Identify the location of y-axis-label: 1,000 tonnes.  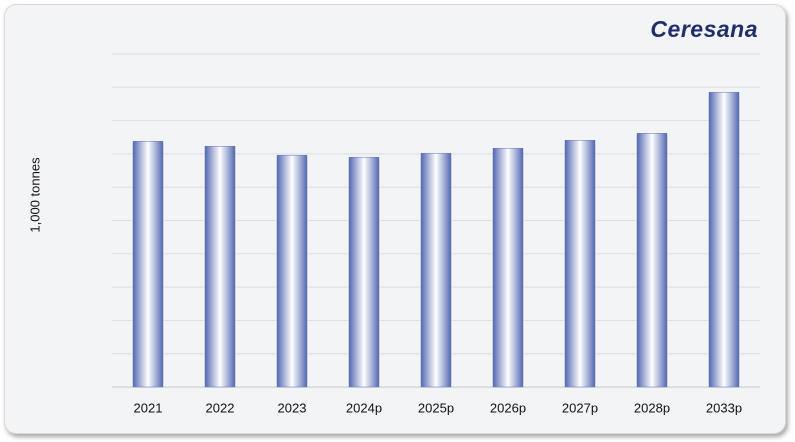
(34, 195).